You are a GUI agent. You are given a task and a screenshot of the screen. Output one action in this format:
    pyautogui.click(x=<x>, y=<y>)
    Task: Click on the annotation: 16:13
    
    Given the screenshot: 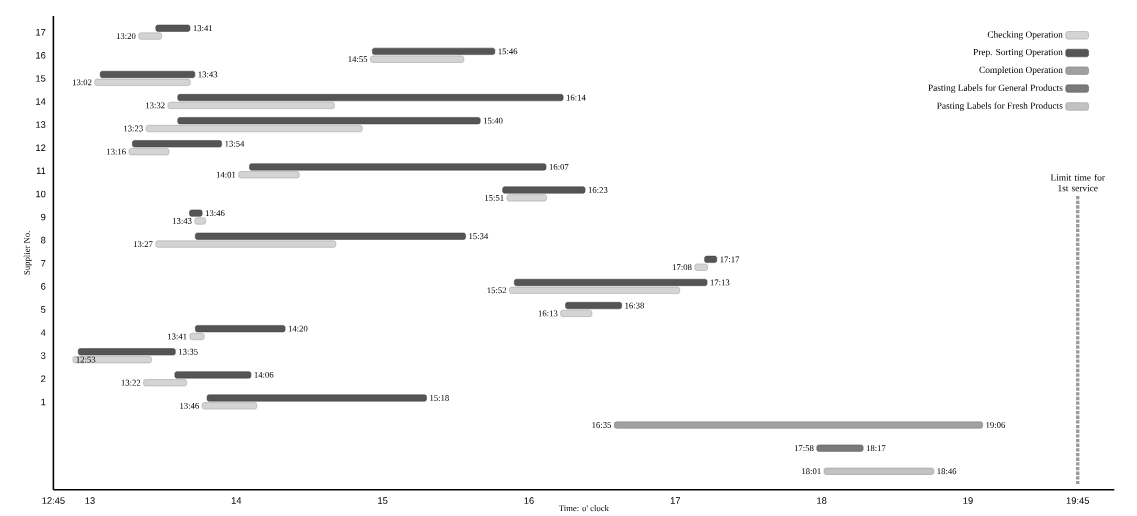 What is the action you would take?
    pyautogui.click(x=548, y=313)
    